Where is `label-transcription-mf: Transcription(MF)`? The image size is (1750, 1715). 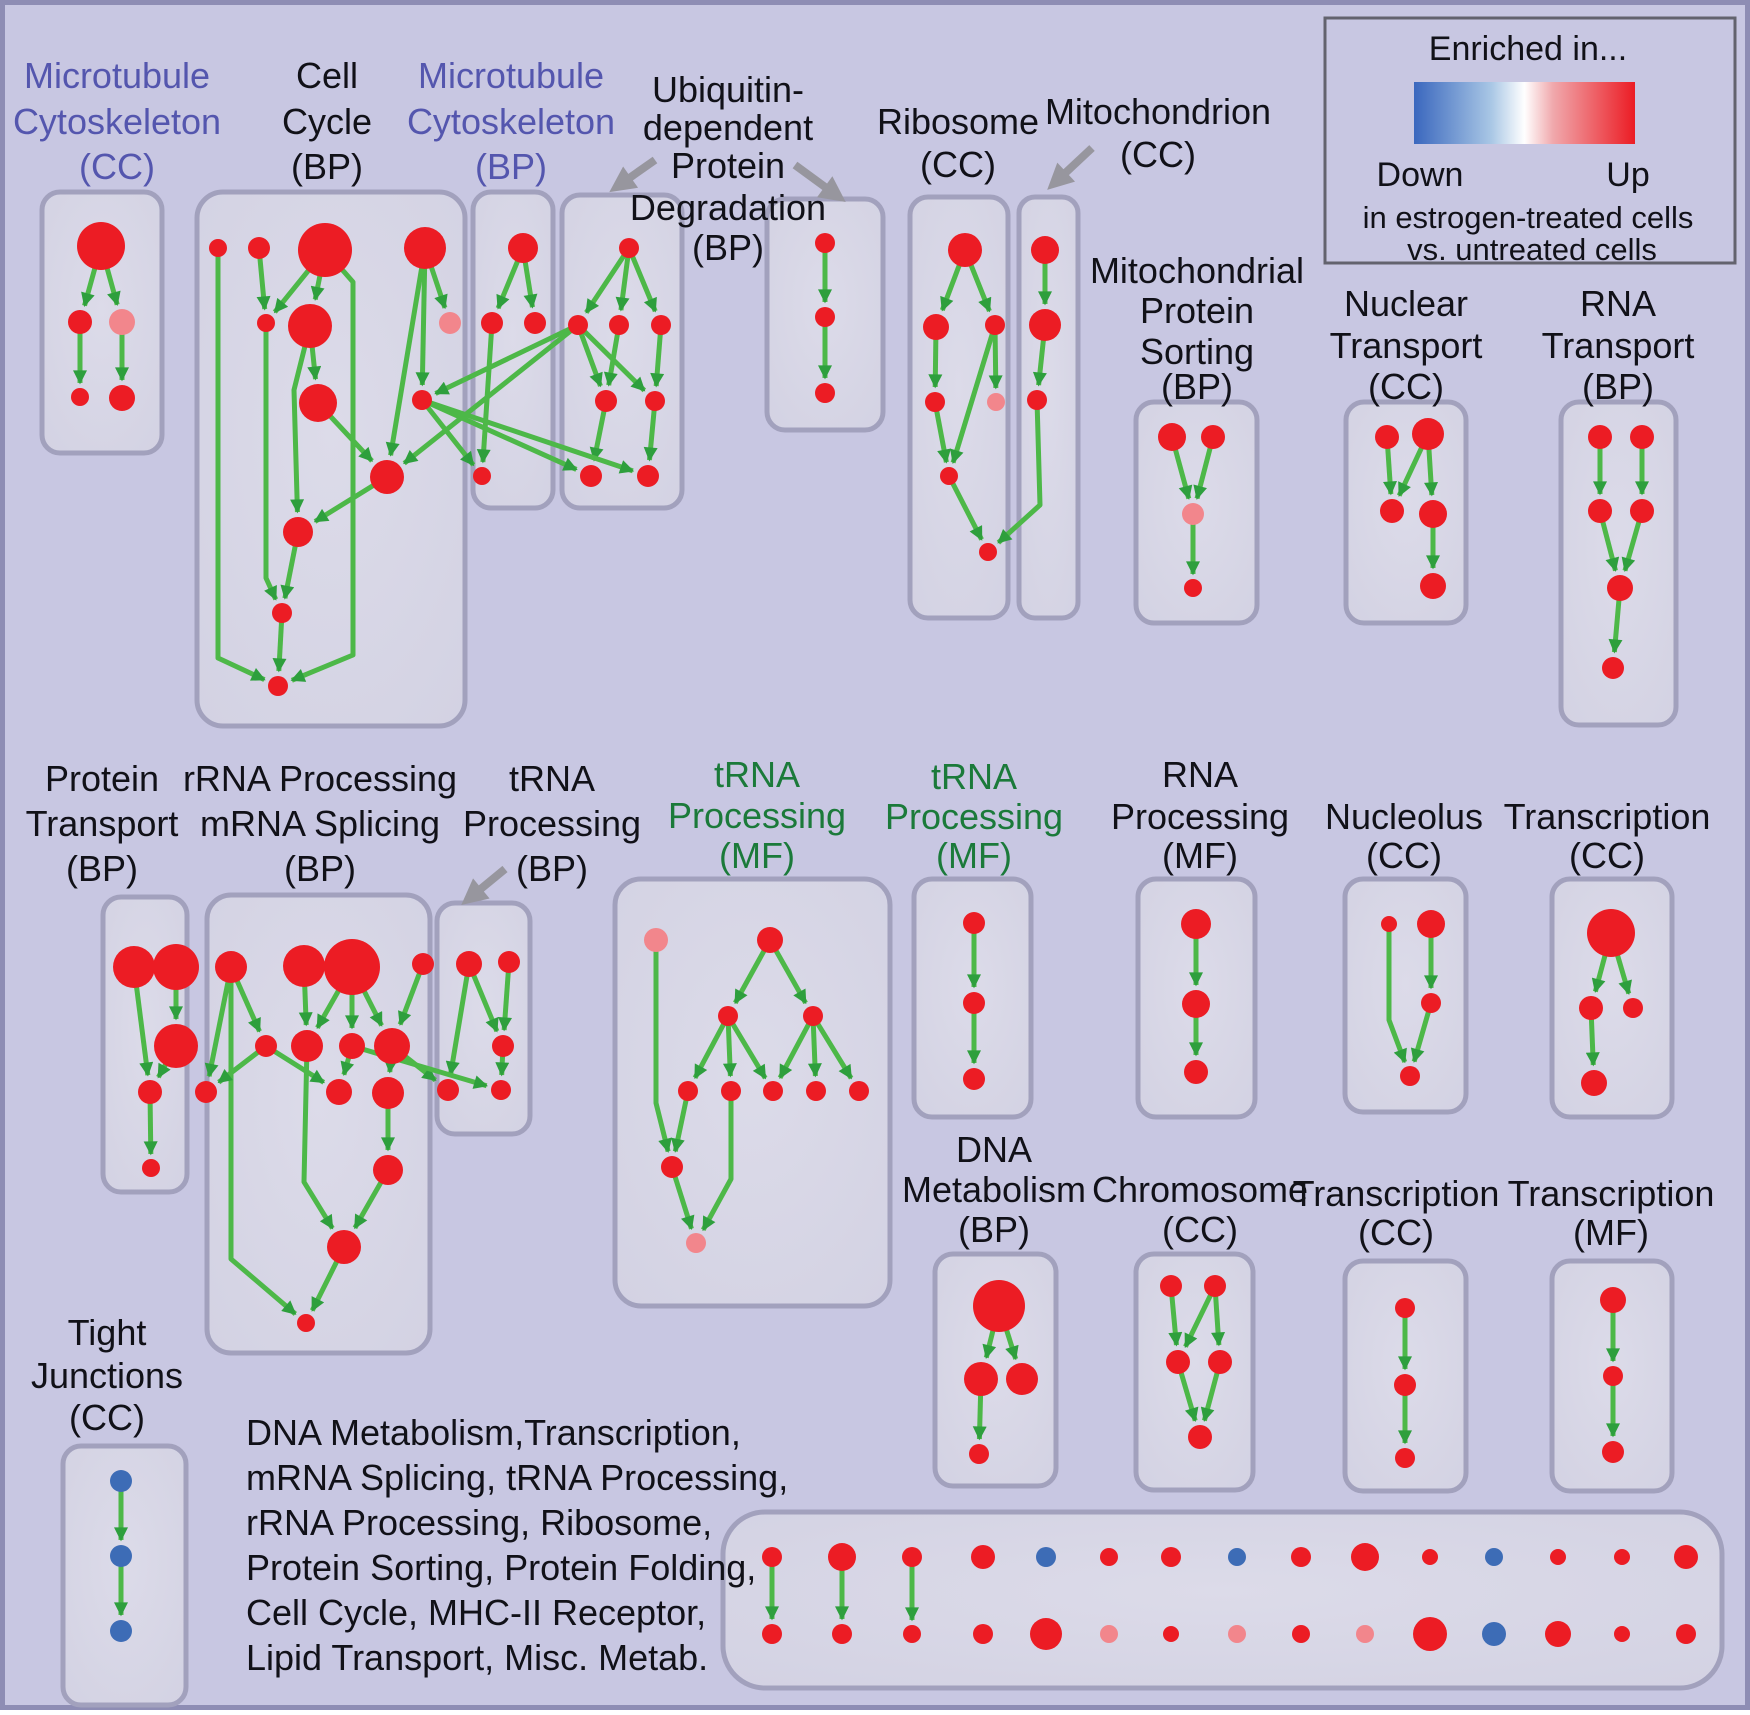 label-transcription-mf: Transcription(MF) is located at coordinates (1611, 1213).